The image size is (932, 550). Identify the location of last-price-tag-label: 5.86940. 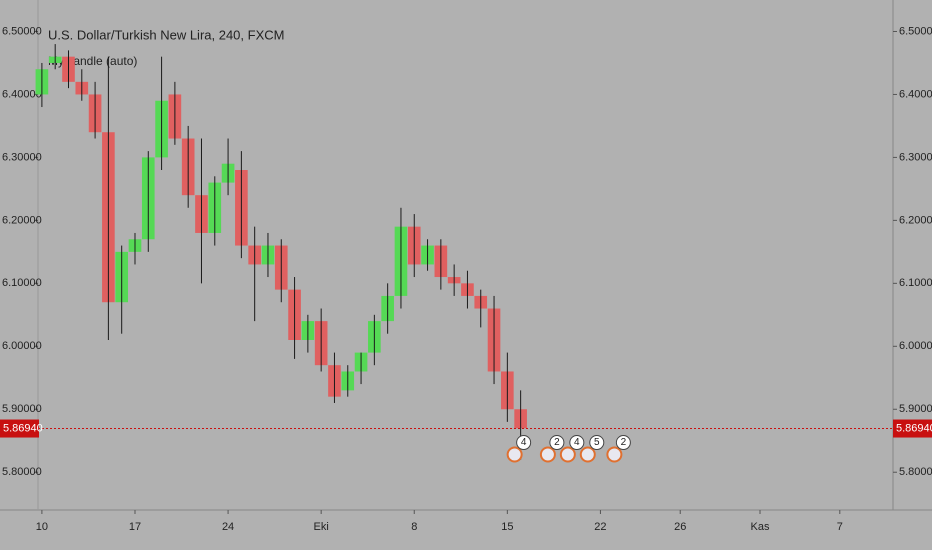
(914, 428).